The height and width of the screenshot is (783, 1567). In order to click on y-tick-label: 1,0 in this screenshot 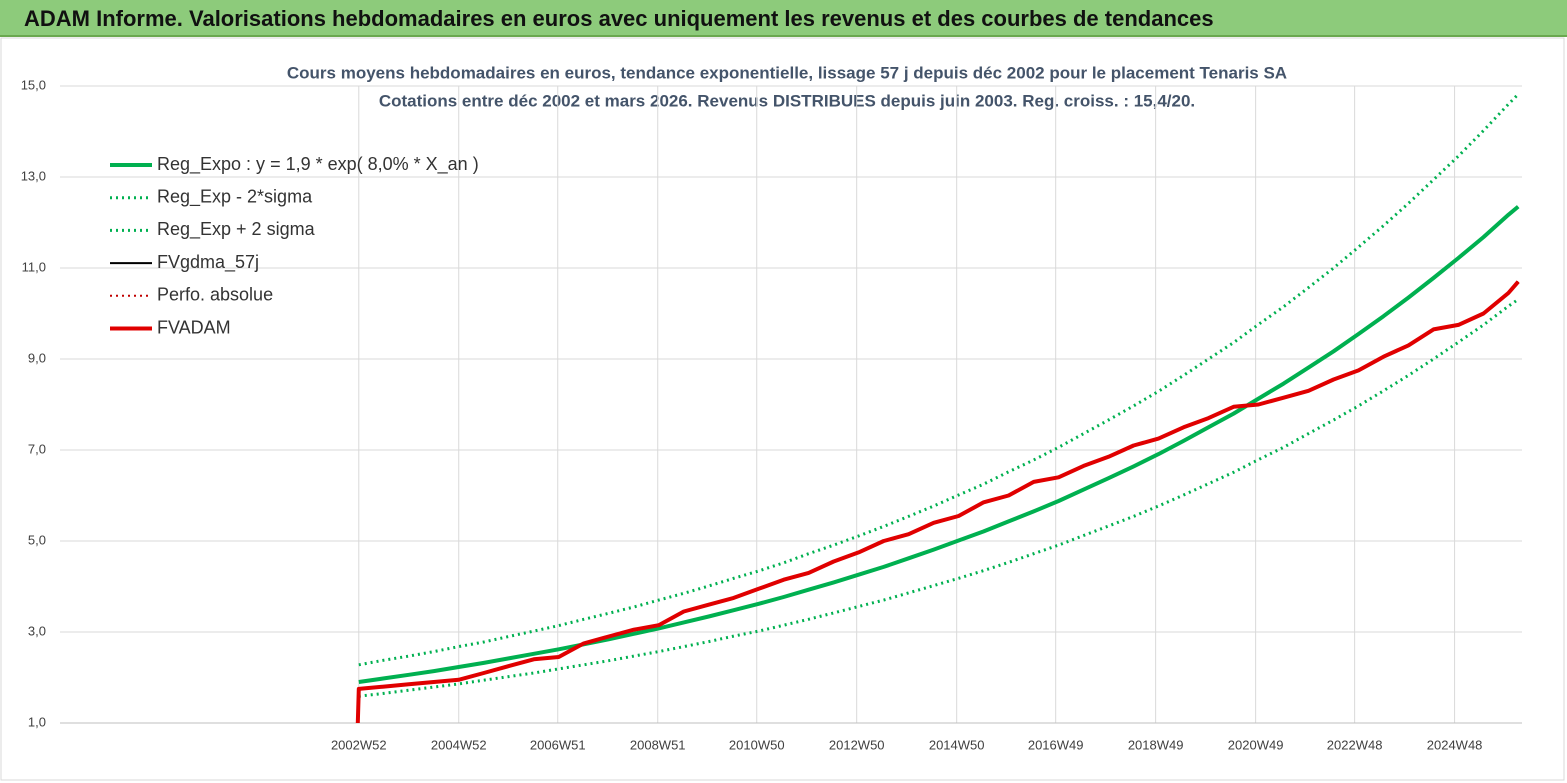, I will do `click(37, 721)`.